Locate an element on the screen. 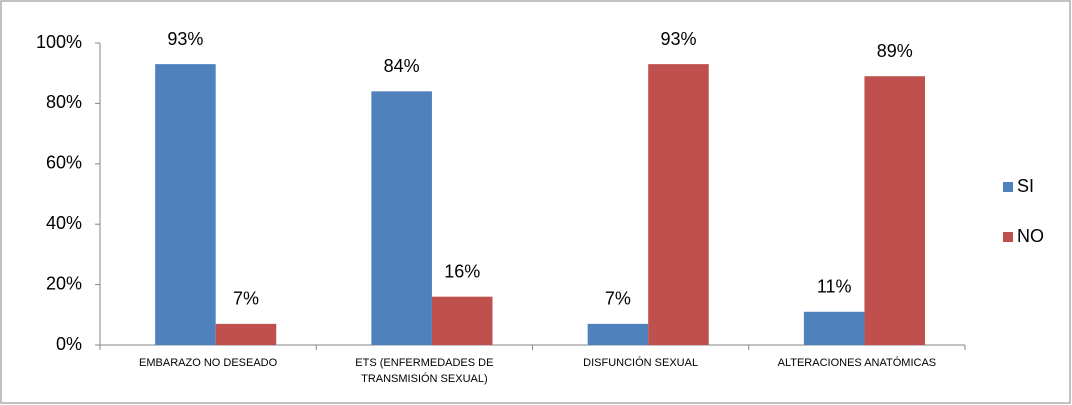  y-tick-label: 60% is located at coordinates (64, 163).